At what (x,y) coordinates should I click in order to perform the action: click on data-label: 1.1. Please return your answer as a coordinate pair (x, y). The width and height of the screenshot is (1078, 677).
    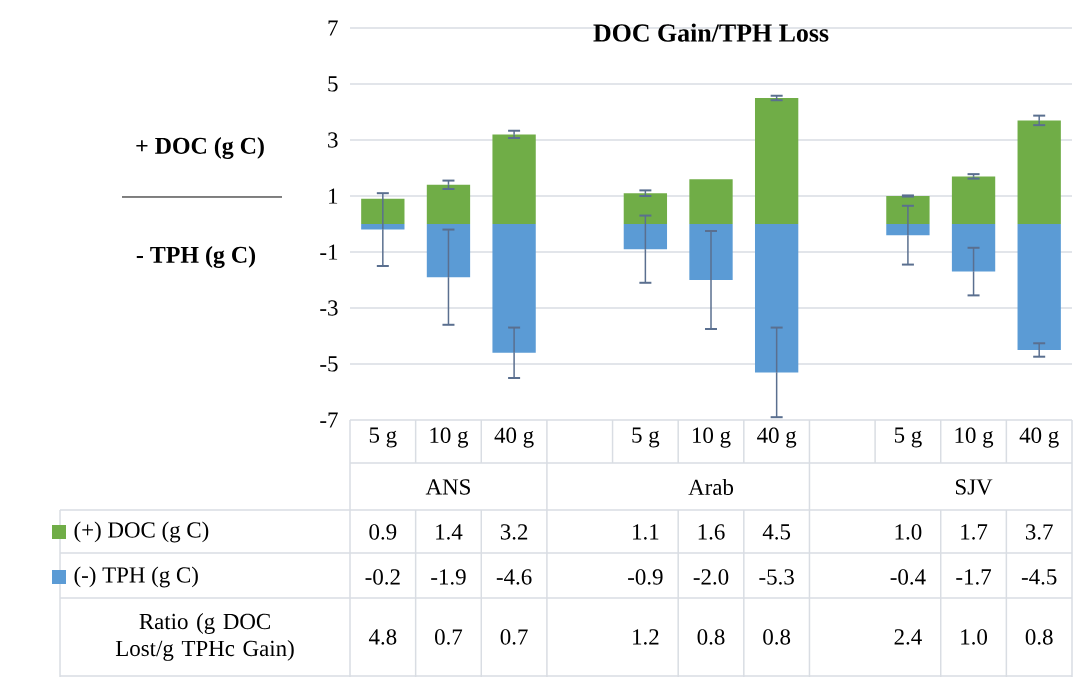
    Looking at the image, I should click on (646, 532).